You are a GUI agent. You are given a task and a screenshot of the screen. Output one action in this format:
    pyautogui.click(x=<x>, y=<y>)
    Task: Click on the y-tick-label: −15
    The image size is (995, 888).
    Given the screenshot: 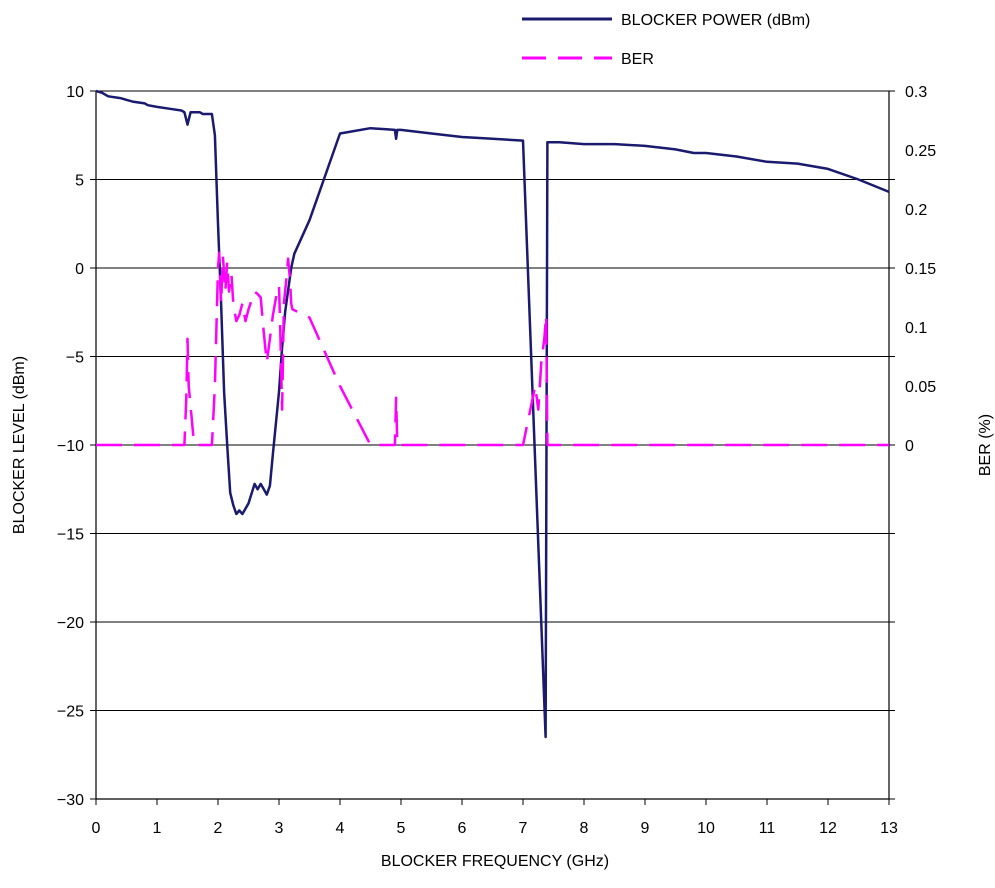 What is the action you would take?
    pyautogui.click(x=70, y=535)
    